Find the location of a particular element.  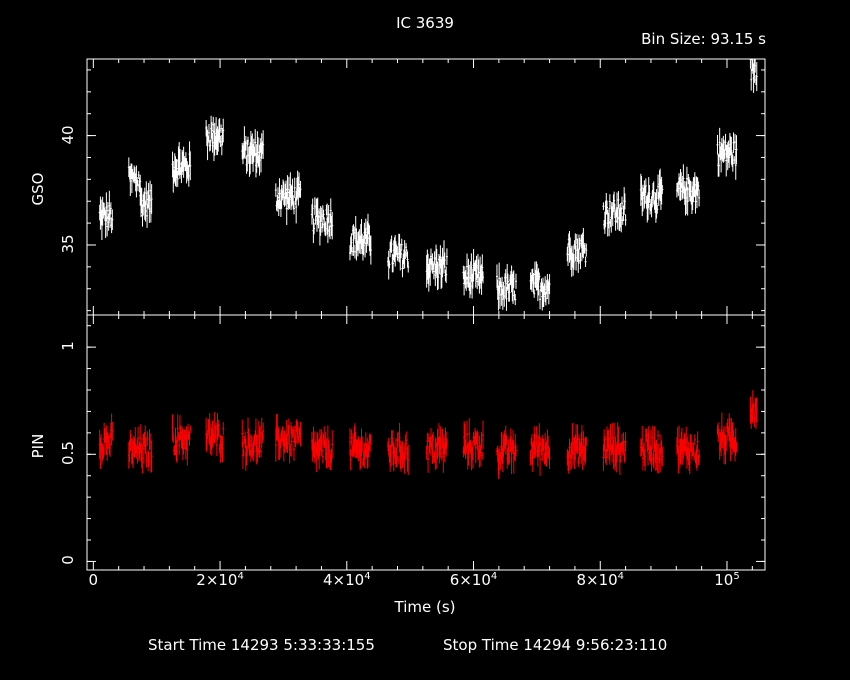

bin-size-label: Bin Size: 93.15 s is located at coordinates (703, 39).